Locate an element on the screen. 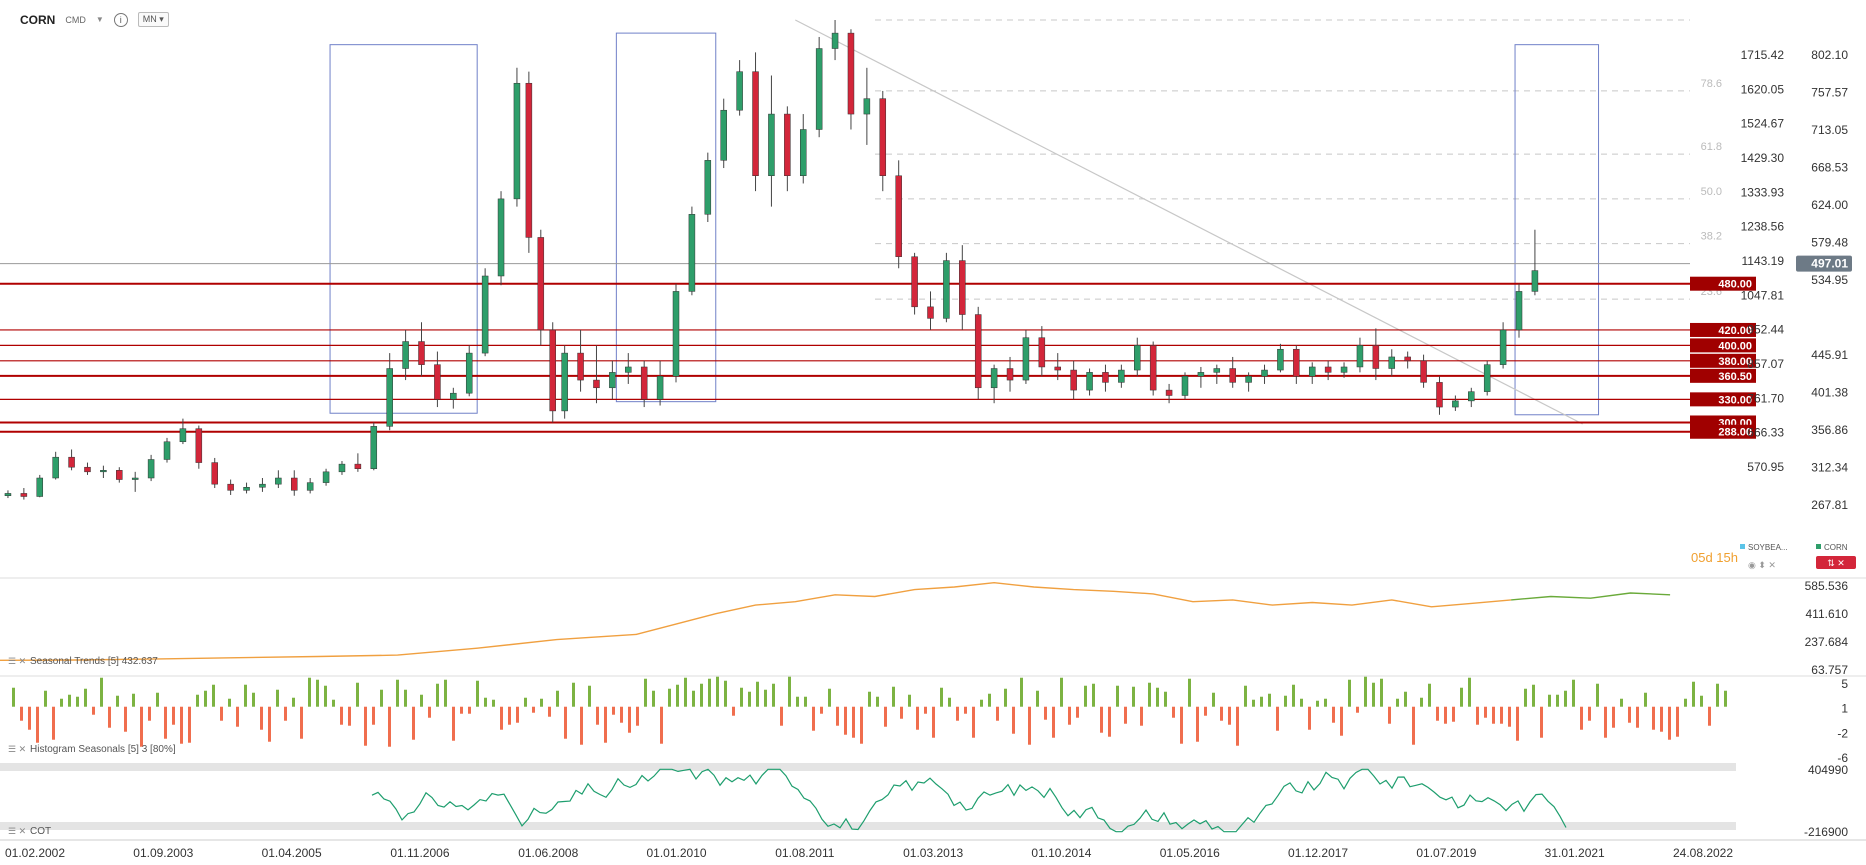 This screenshot has height=865, width=1866. remove-series-button is located at coordinates (1836, 562).